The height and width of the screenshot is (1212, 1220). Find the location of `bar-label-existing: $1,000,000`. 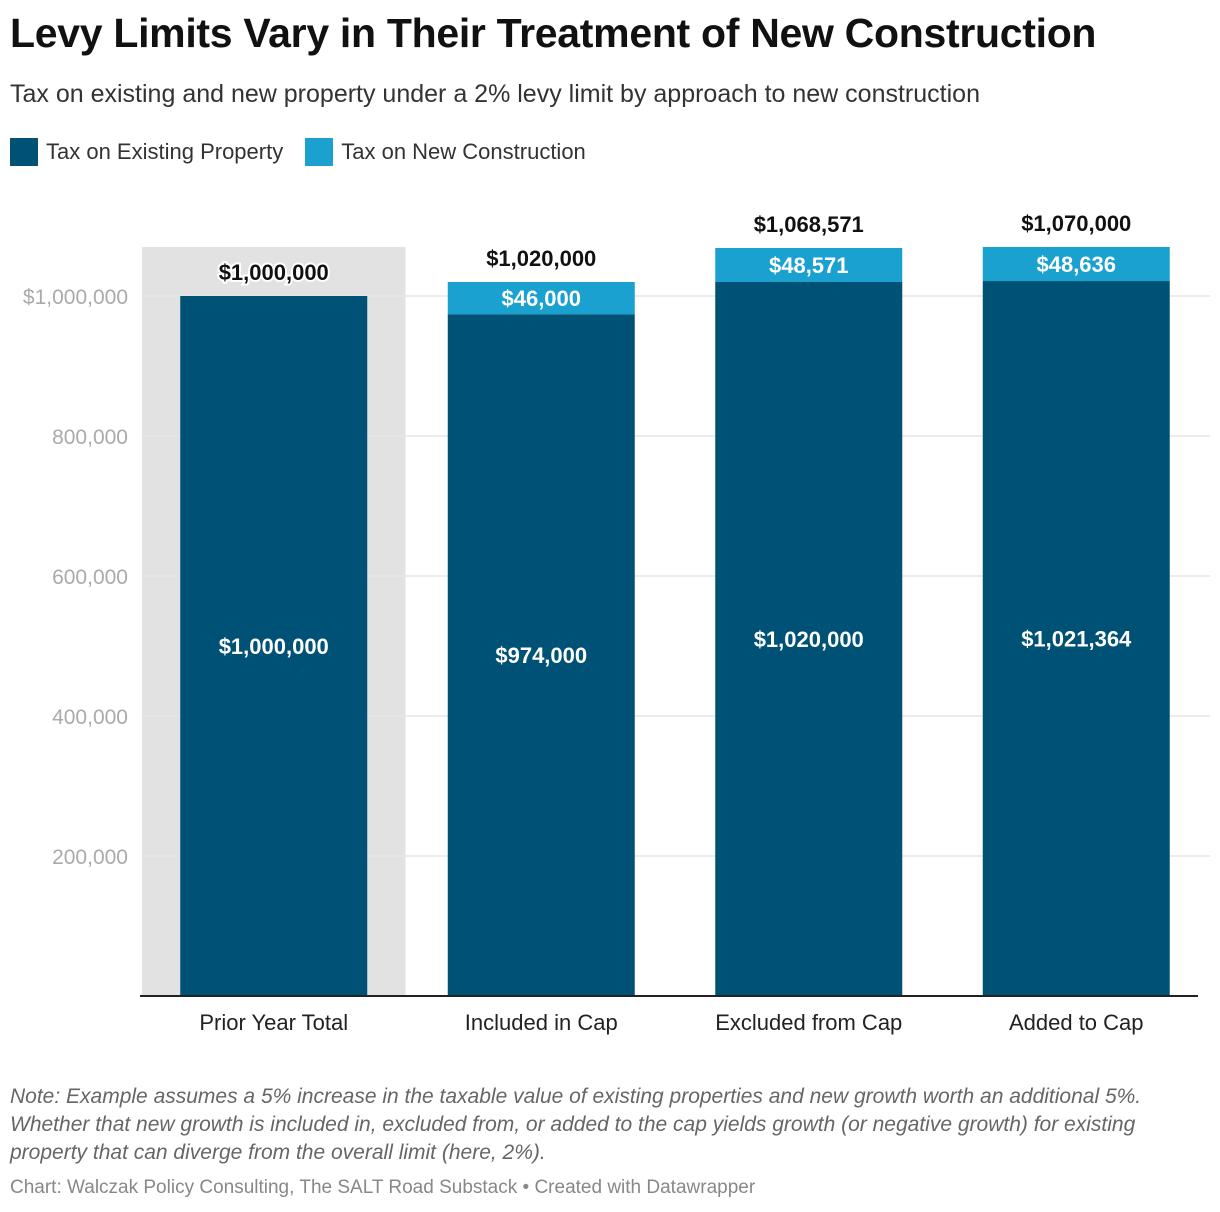

bar-label-existing: $1,000,000 is located at coordinates (274, 646).